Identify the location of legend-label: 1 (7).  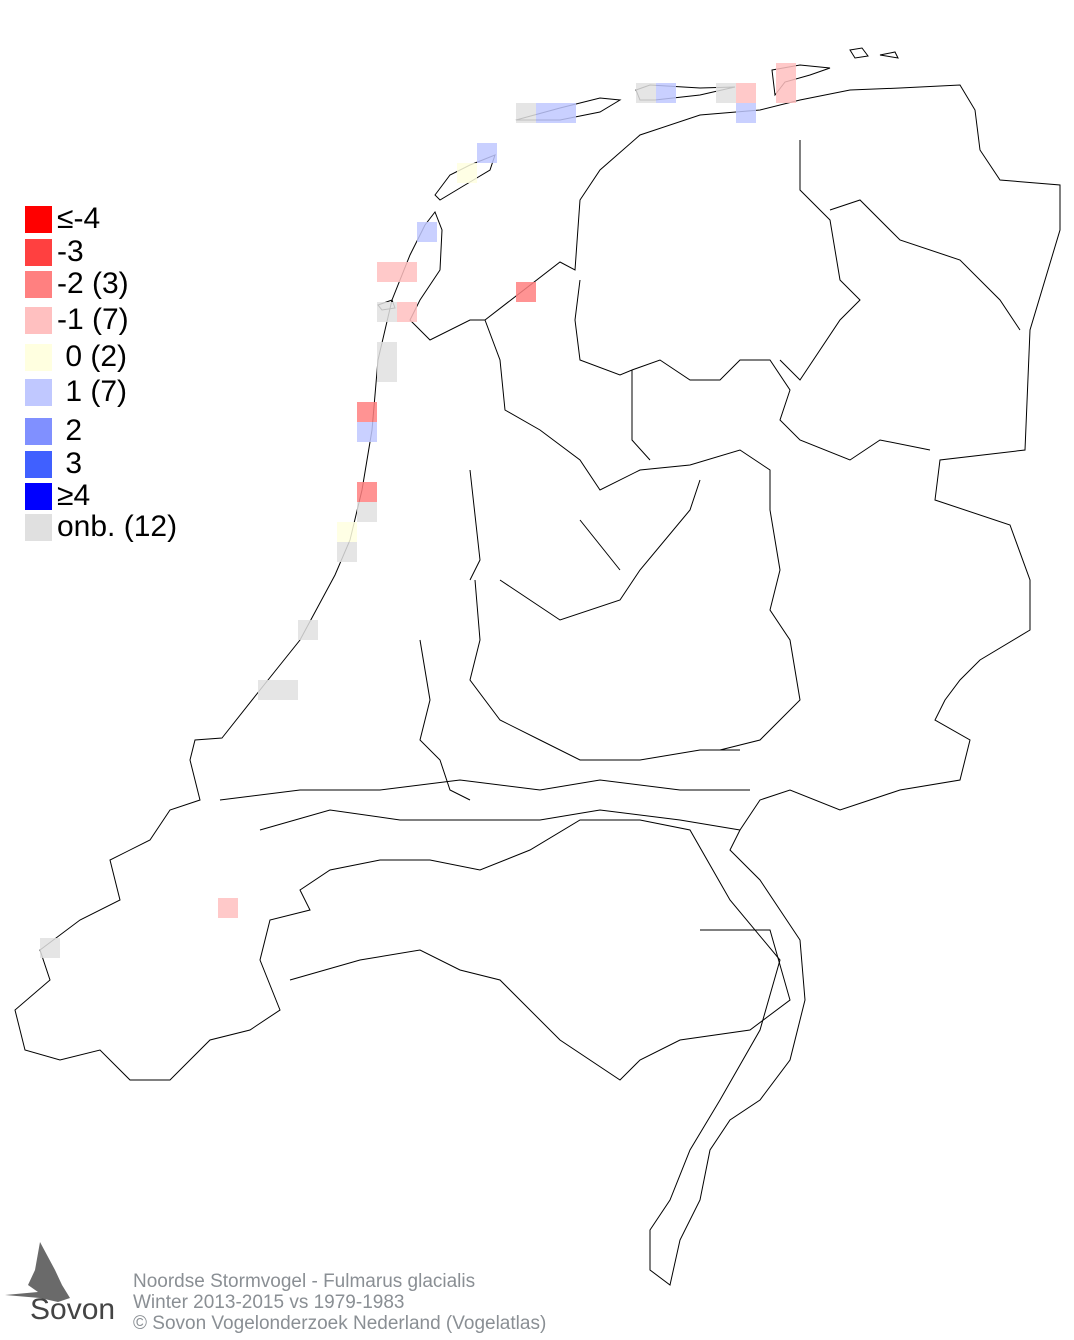
(92, 391).